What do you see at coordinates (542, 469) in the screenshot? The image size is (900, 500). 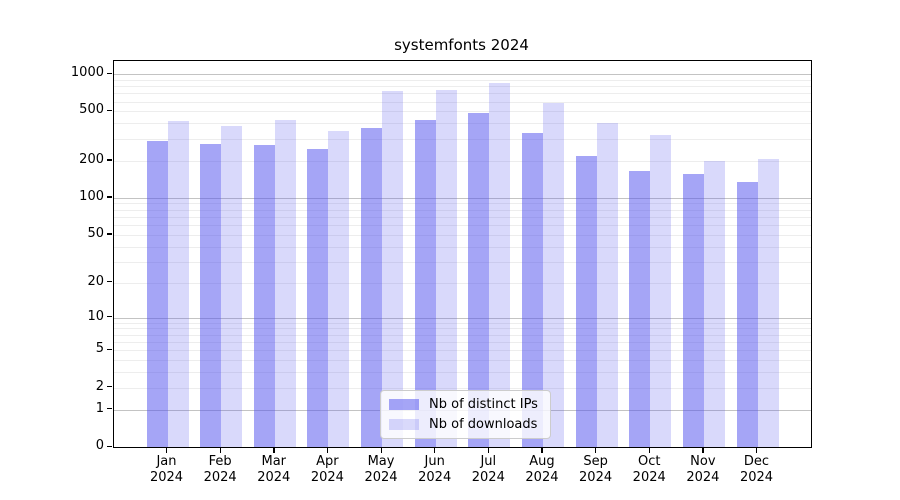 I see `x-tick-label: Aug 2024` at bounding box center [542, 469].